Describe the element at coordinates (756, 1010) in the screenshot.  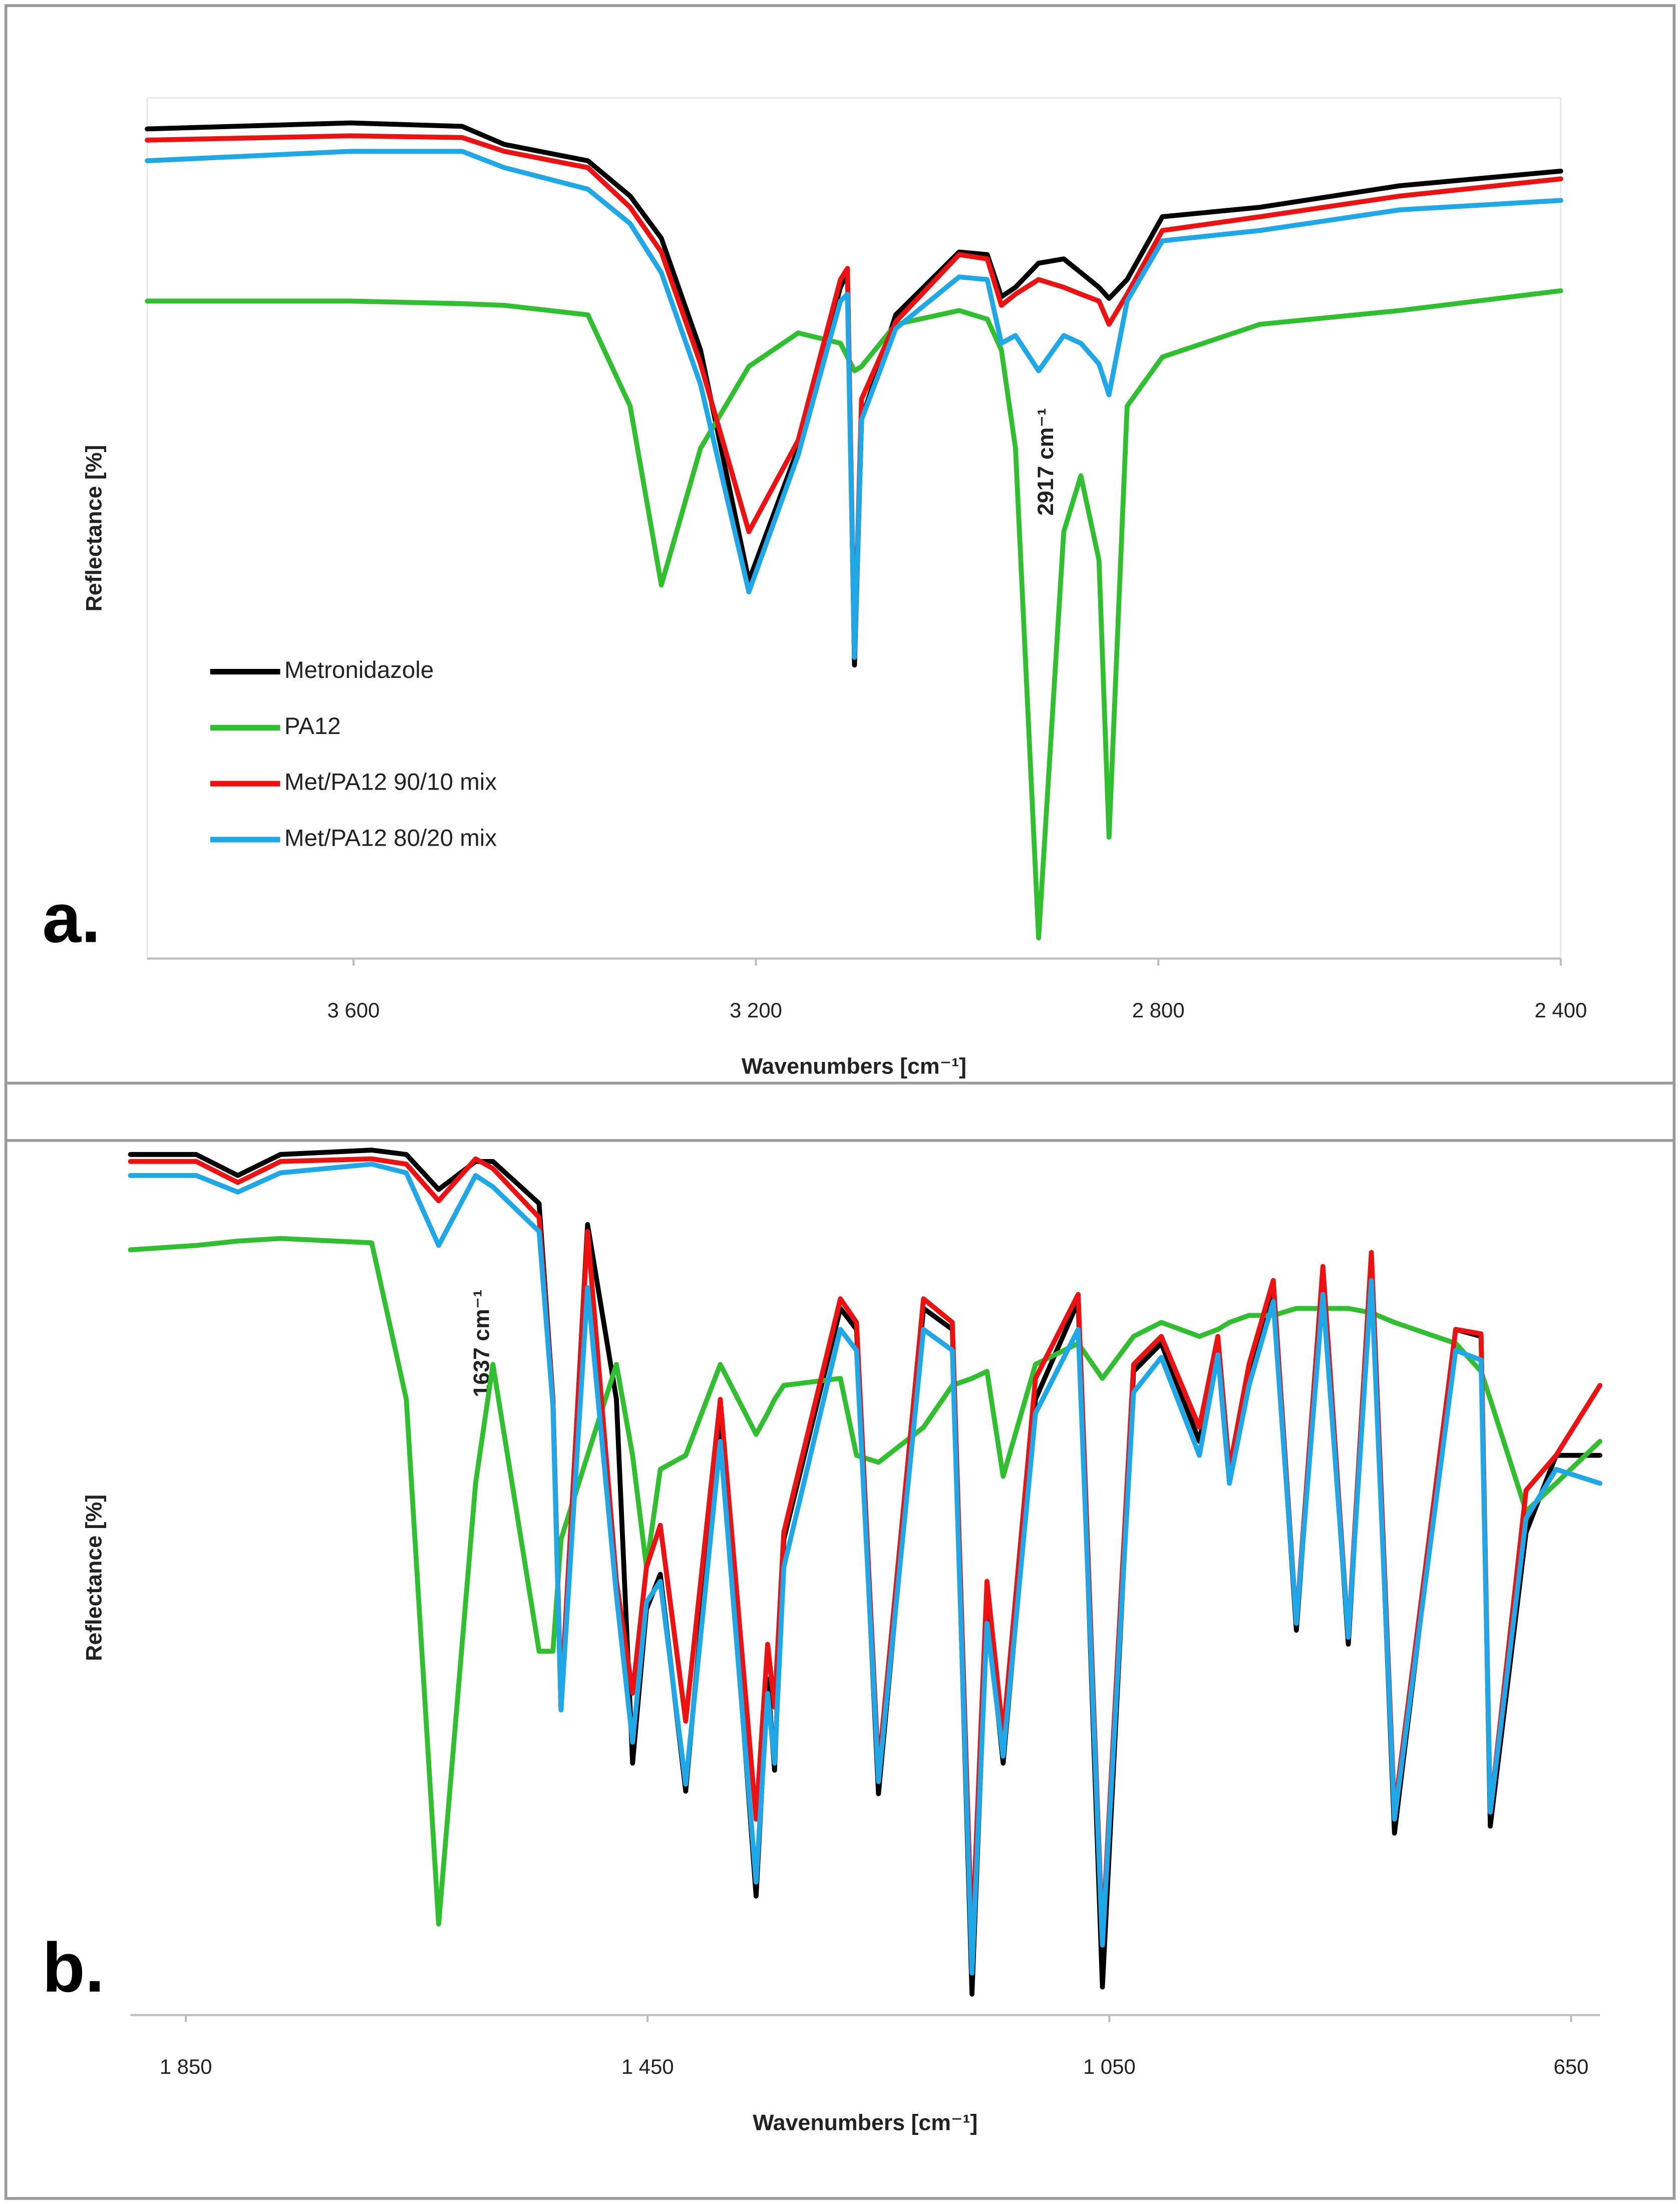
I see `x-tick-label: 3 200` at that location.